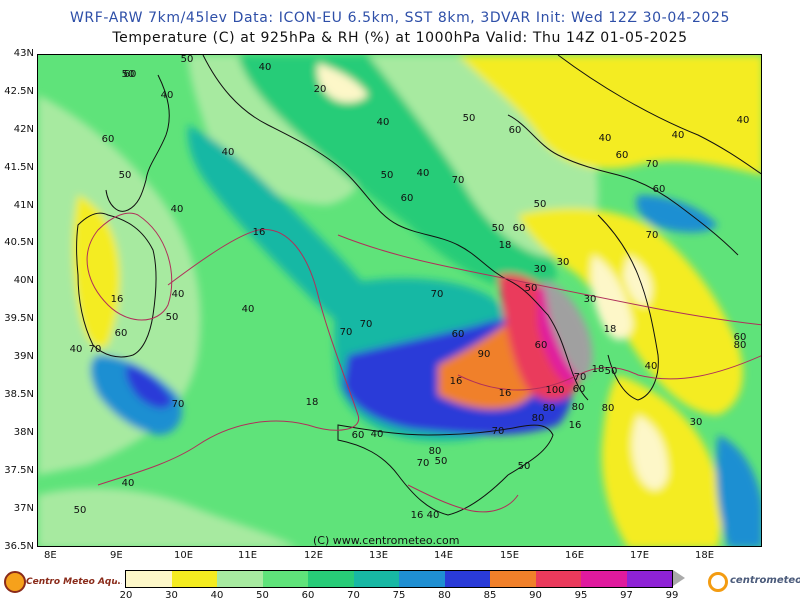 The height and width of the screenshot is (601, 800). I want to click on legend-tick-label: 95, so click(581, 595).